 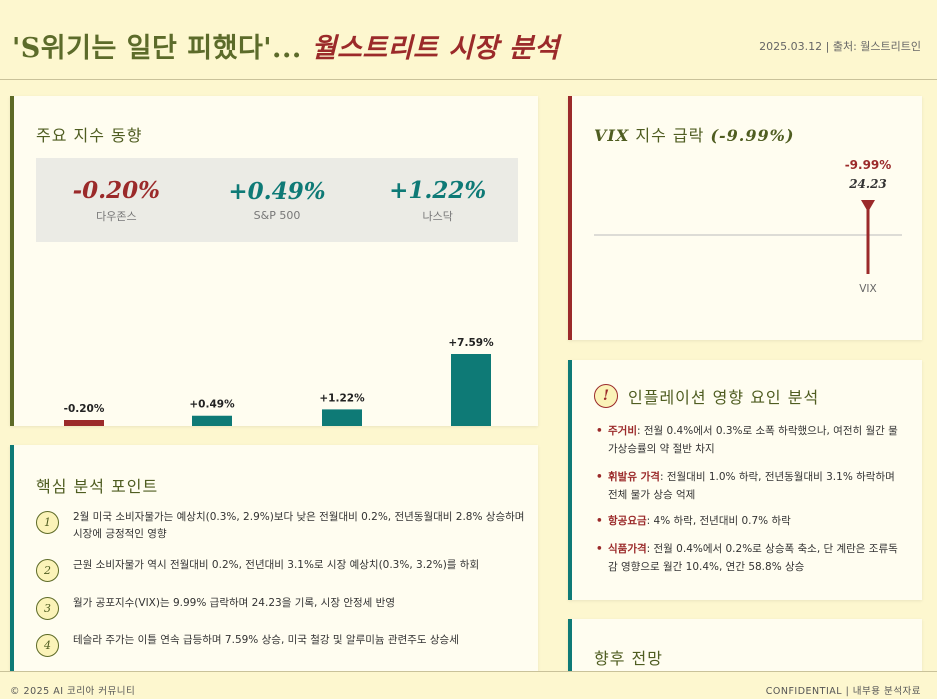 I want to click on indices-stat-box: -0.20% 다우존스 +0.49% S&P 500 +1.22% 나스닥, so click(x=277, y=200).